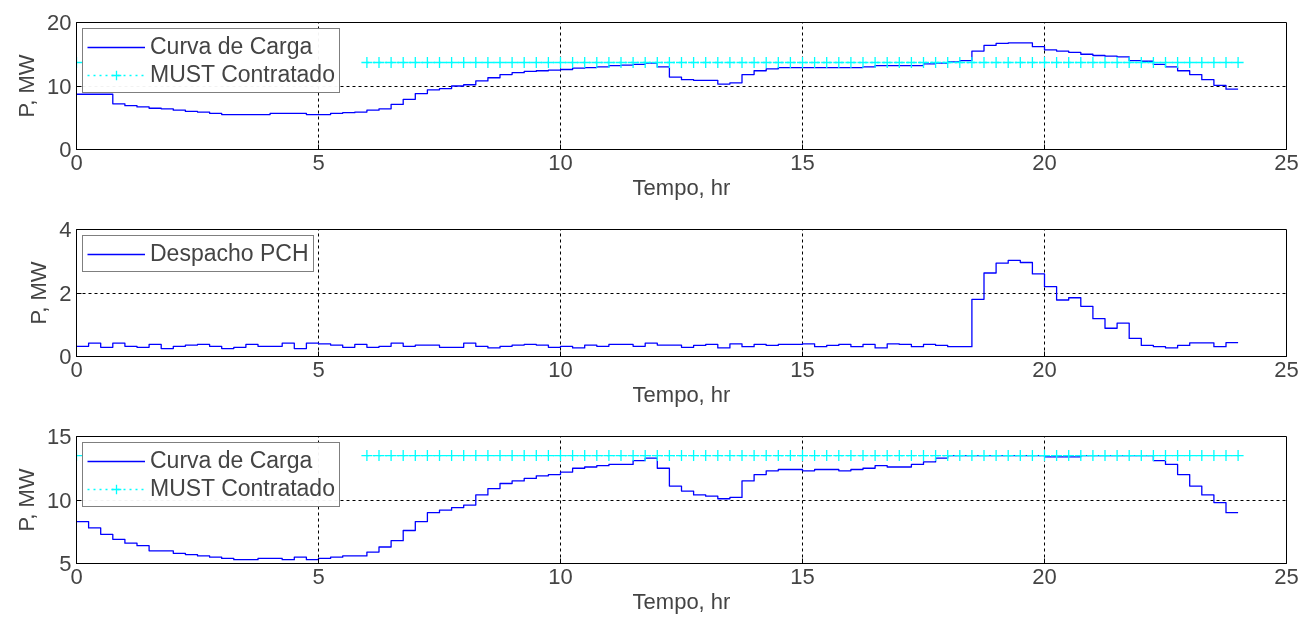 The image size is (1304, 624). What do you see at coordinates (65, 229) in the screenshot?
I see `y-tick-label: 4` at bounding box center [65, 229].